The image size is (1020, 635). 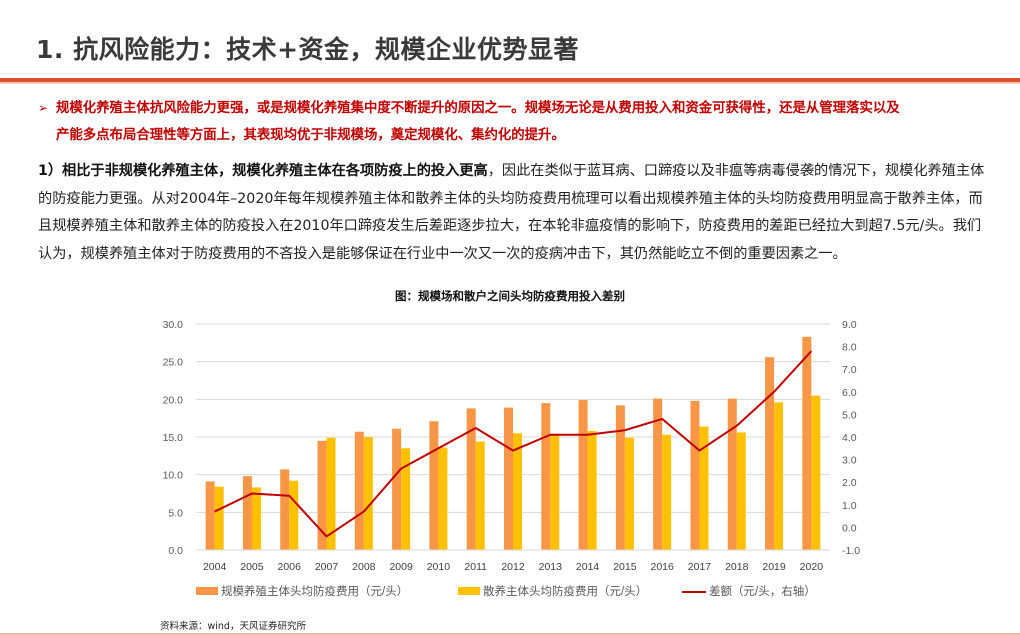 What do you see at coordinates (173, 476) in the screenshot?
I see `left-axis-tick: 10.0` at bounding box center [173, 476].